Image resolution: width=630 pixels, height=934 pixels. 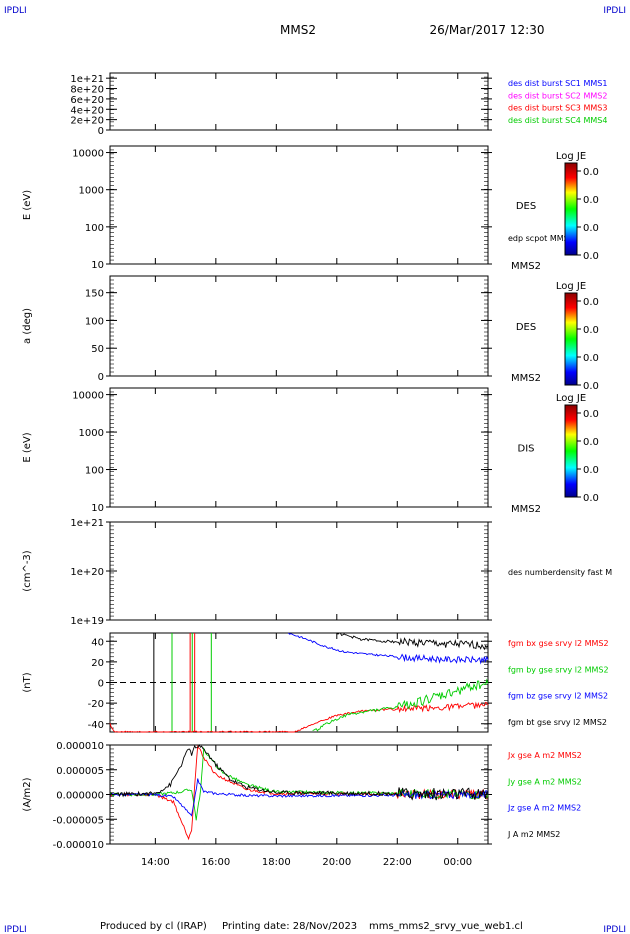 I want to click on y-tick-label: 4e+20, so click(x=87, y=110).